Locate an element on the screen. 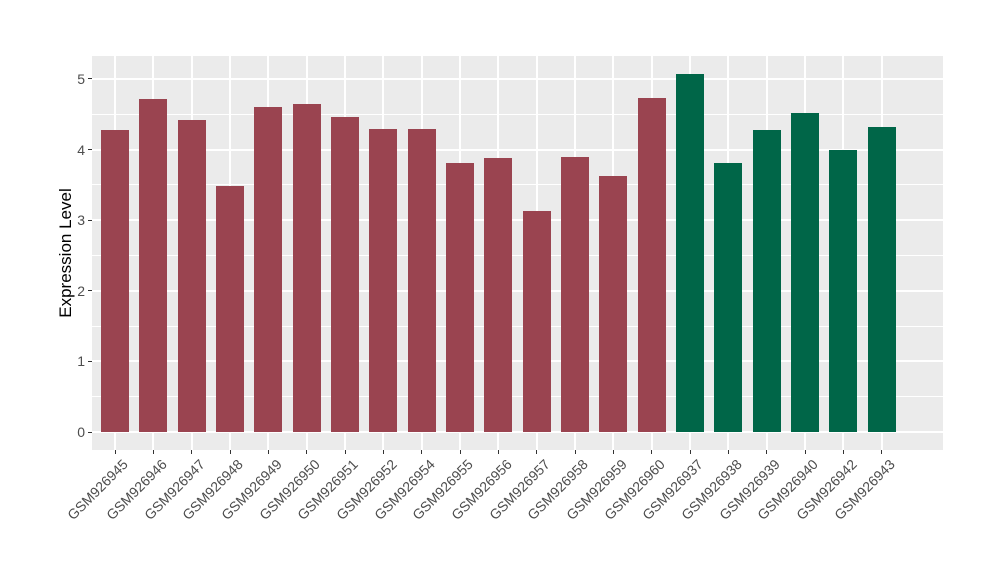 The image size is (1000, 580). bar-GSM926958 is located at coordinates (575, 295).